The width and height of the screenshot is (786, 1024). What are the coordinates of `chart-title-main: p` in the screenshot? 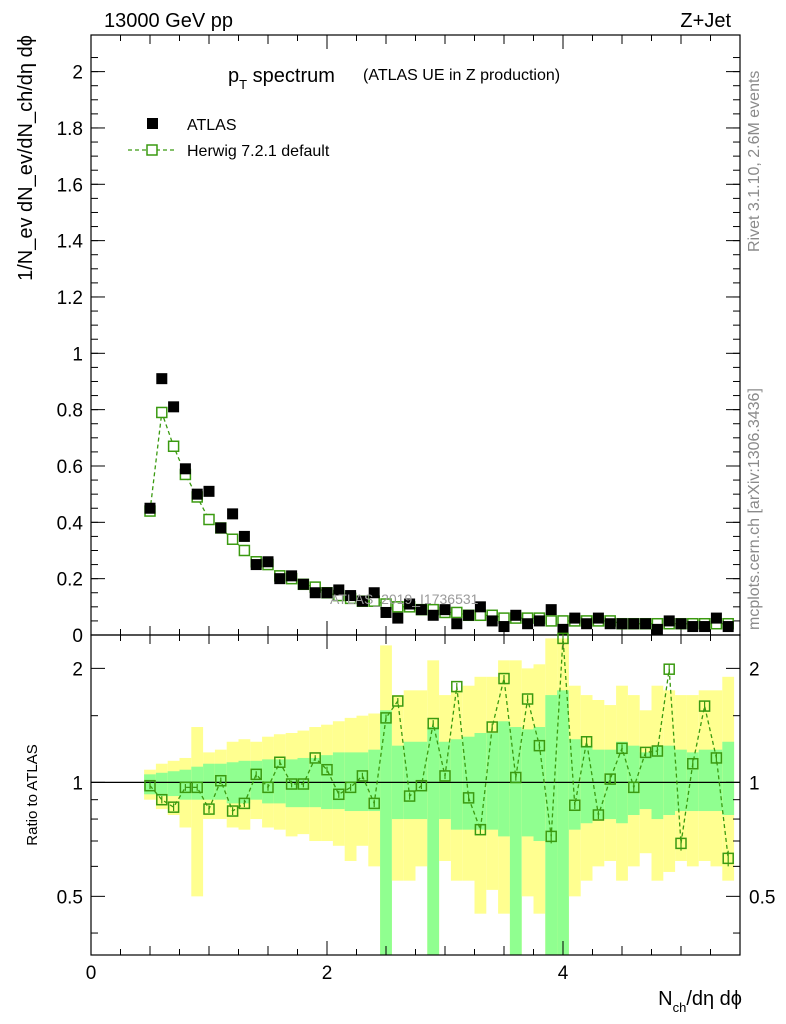 It's located at (233, 76).